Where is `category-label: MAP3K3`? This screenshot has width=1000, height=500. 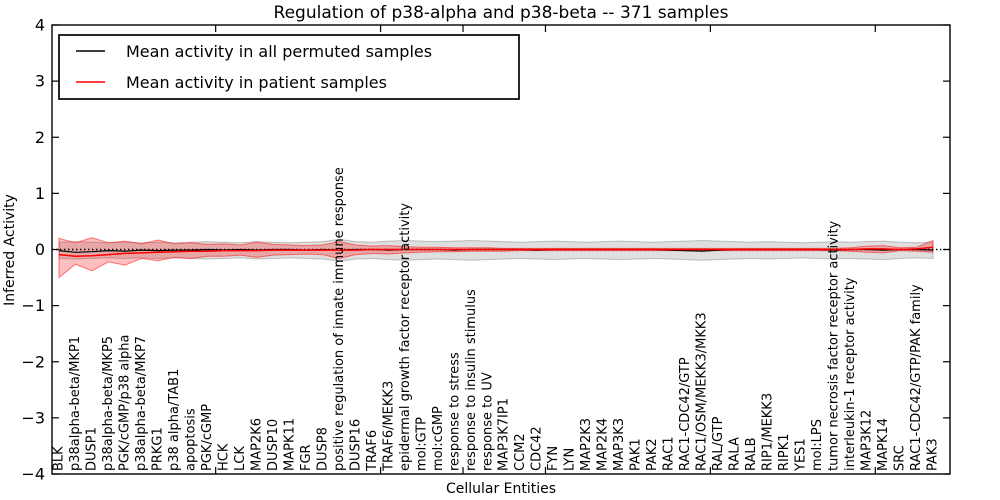
category-label: MAP3K3 is located at coordinates (619, 444).